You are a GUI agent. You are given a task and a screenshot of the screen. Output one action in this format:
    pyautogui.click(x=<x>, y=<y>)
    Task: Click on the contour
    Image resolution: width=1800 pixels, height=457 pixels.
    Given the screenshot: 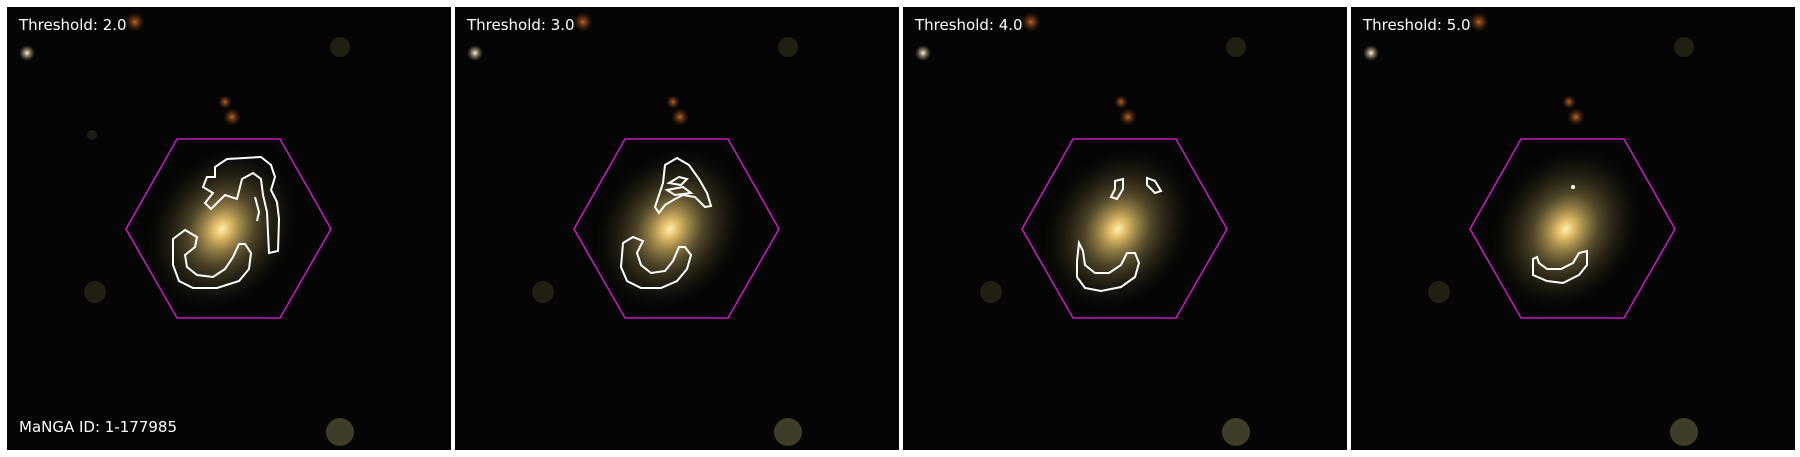 What is the action you would take?
    pyautogui.click(x=1573, y=187)
    